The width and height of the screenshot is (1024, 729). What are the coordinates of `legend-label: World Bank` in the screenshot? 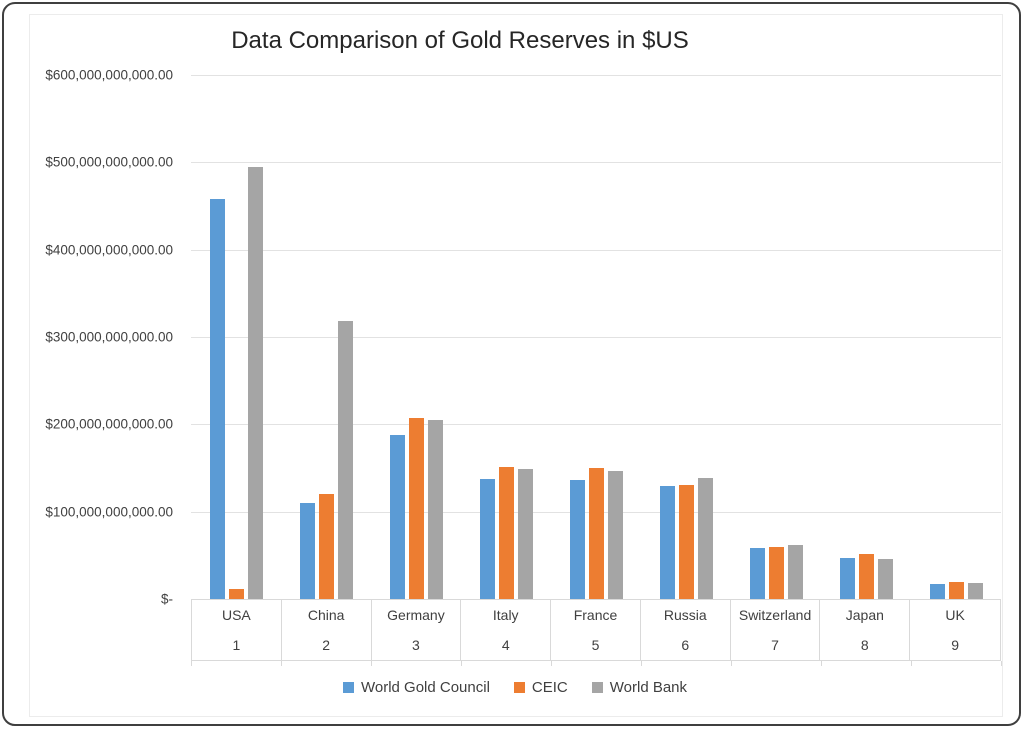 It's located at (648, 687).